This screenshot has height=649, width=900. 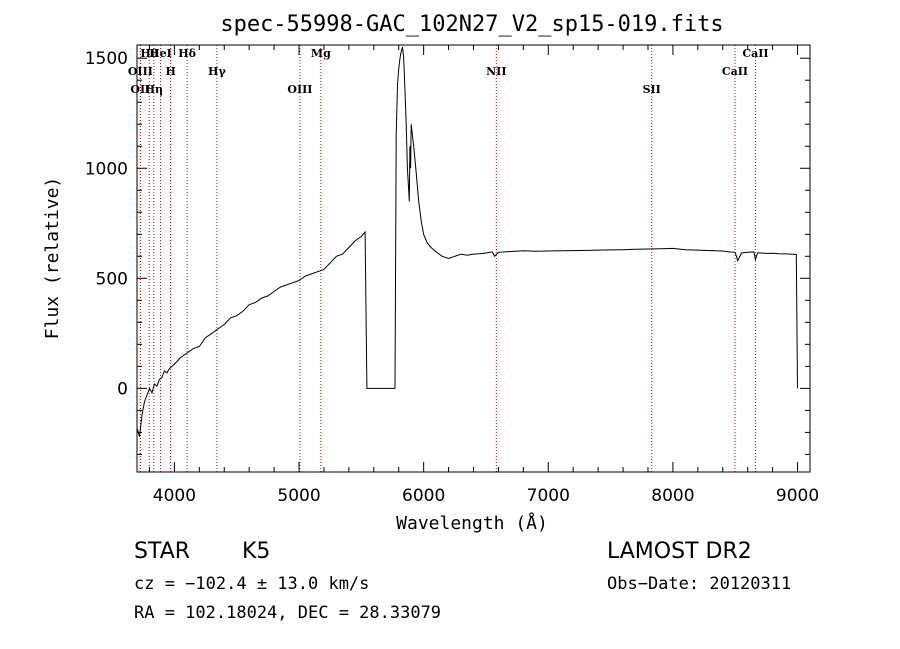 I want to click on object-subclass: K5, so click(x=256, y=551).